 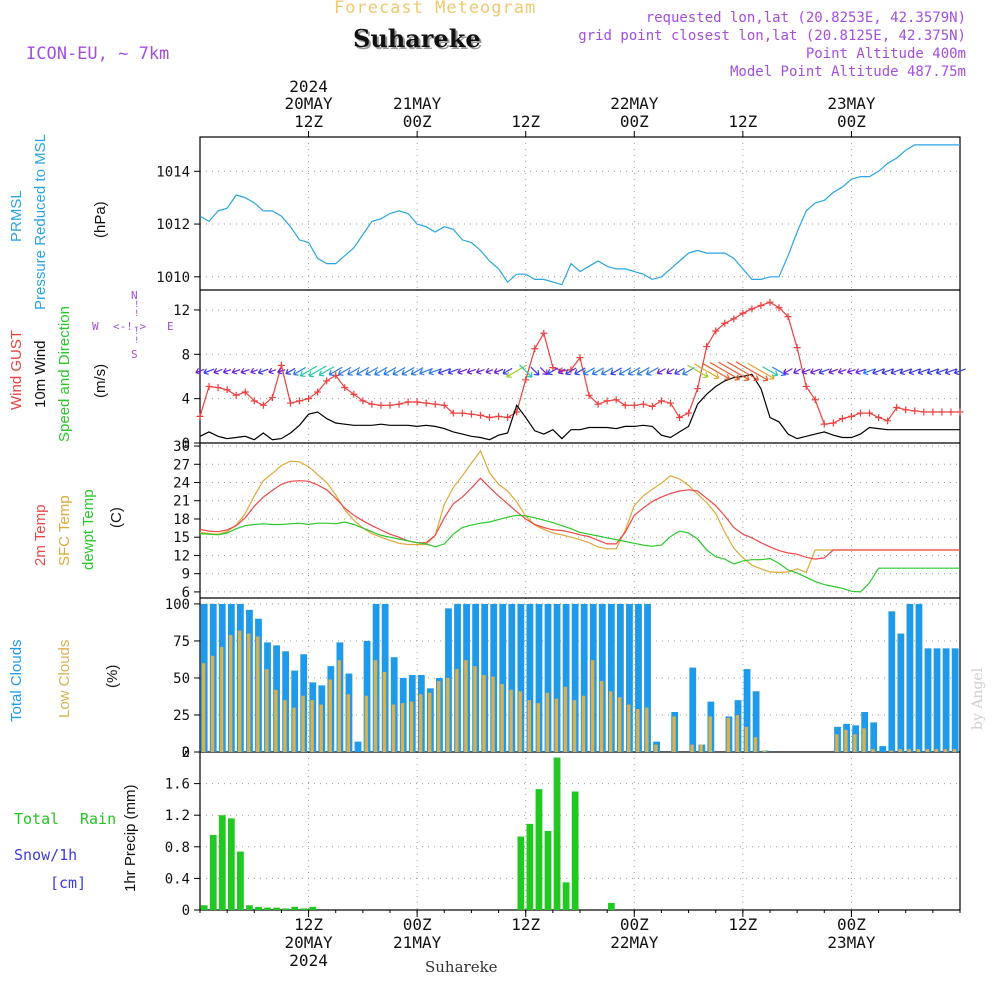 What do you see at coordinates (177, 848) in the screenshot?
I see `y-tick-label: 0.8` at bounding box center [177, 848].